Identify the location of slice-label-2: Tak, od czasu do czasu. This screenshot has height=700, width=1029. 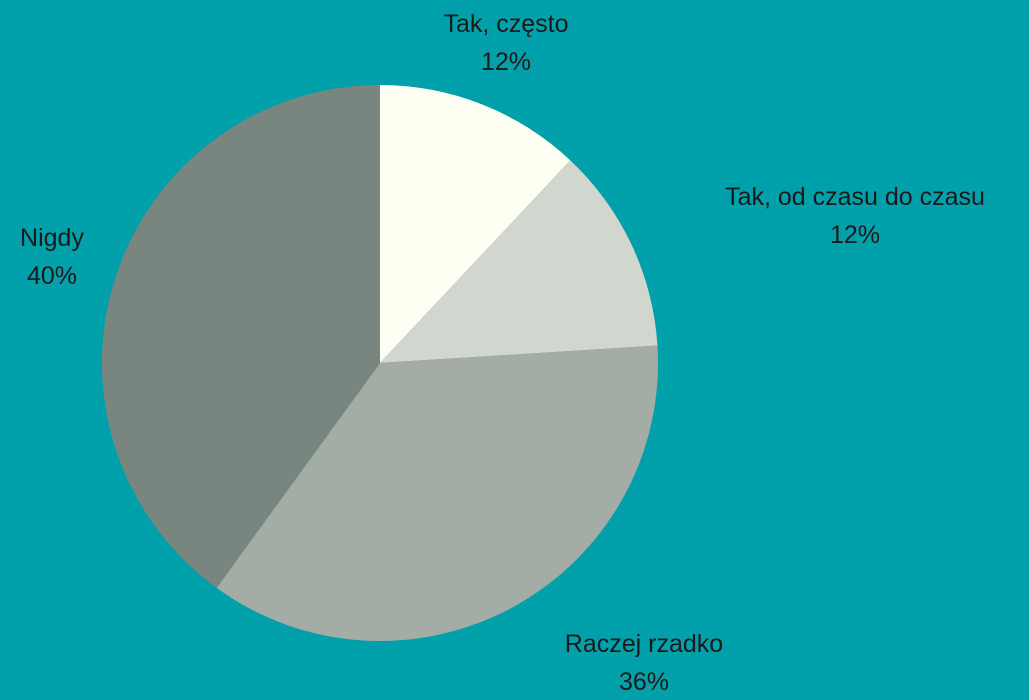
(855, 197).